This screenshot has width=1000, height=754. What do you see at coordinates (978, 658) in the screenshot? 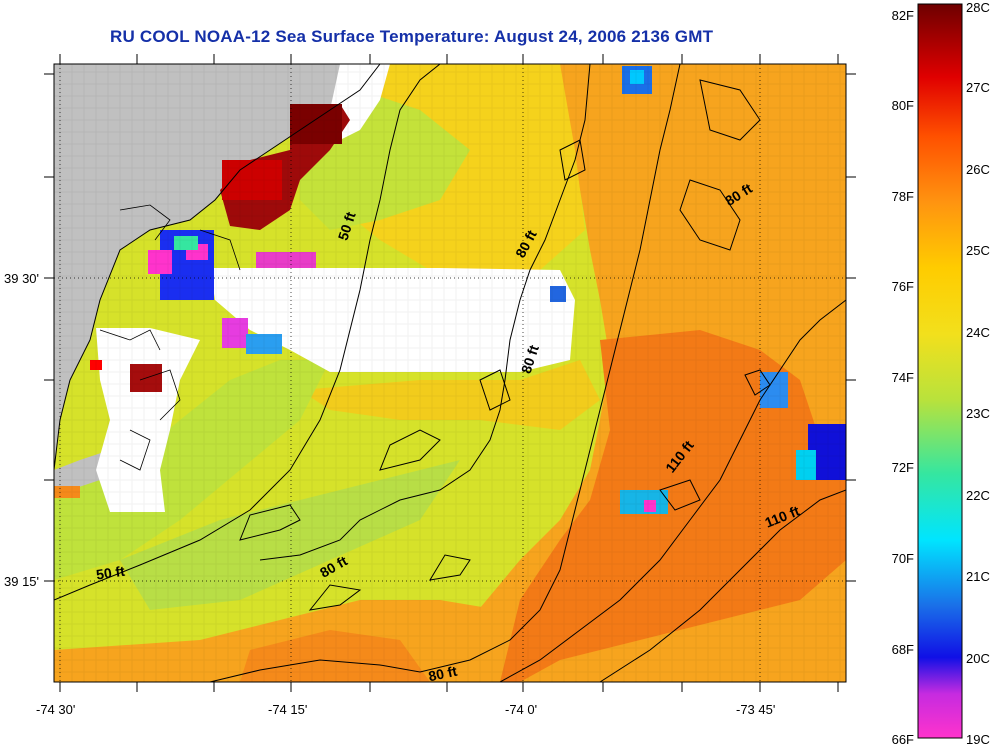
I see `colorbar-c-20: 20C` at bounding box center [978, 658].